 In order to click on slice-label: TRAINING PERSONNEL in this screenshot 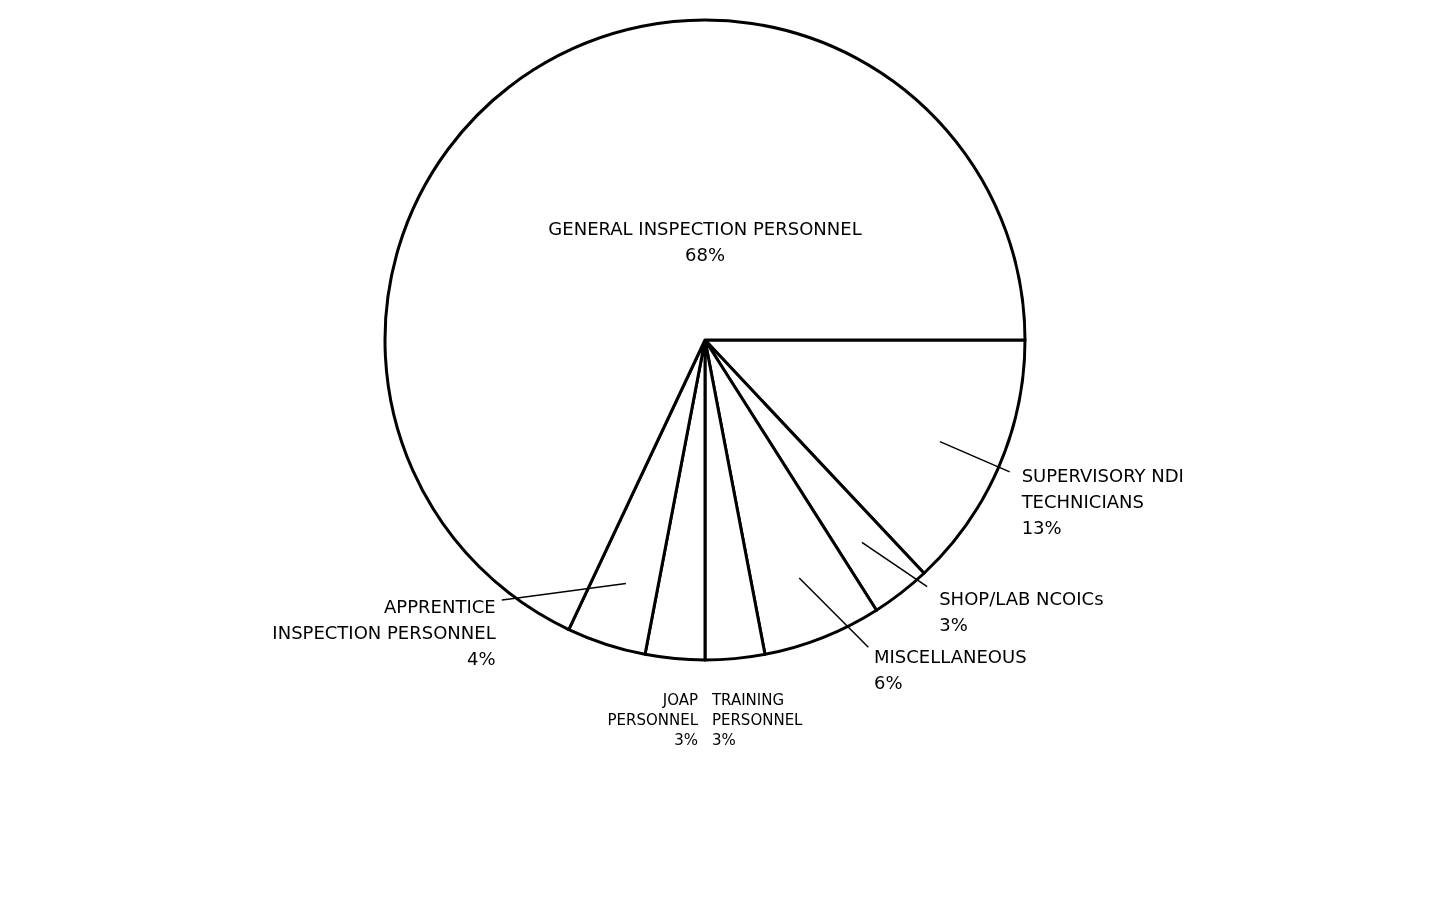, I will do `click(757, 709)`.